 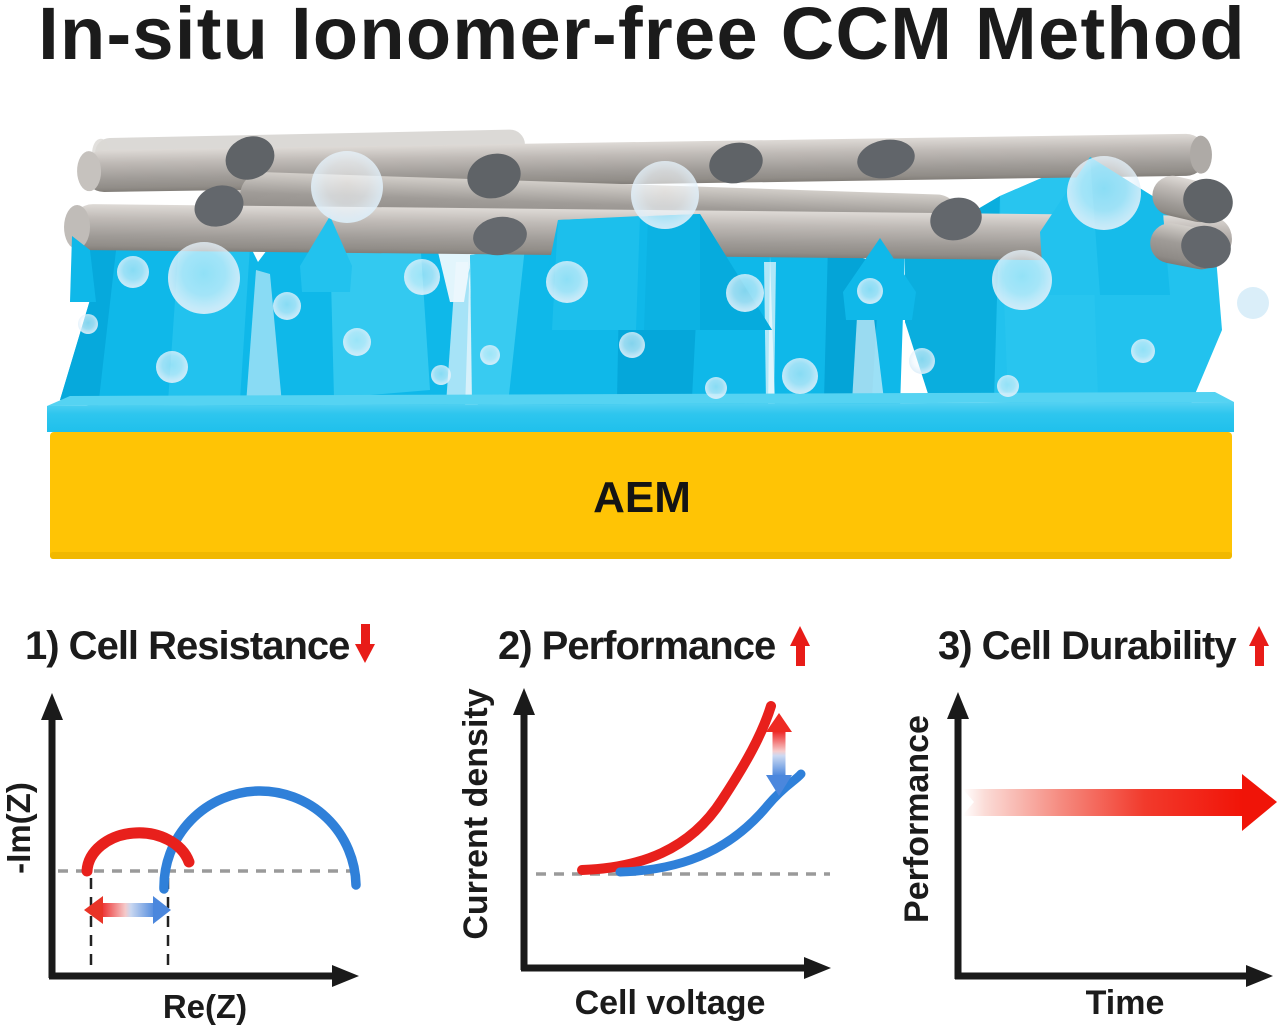 I want to click on svg-text: Time, so click(x=1125, y=1003).